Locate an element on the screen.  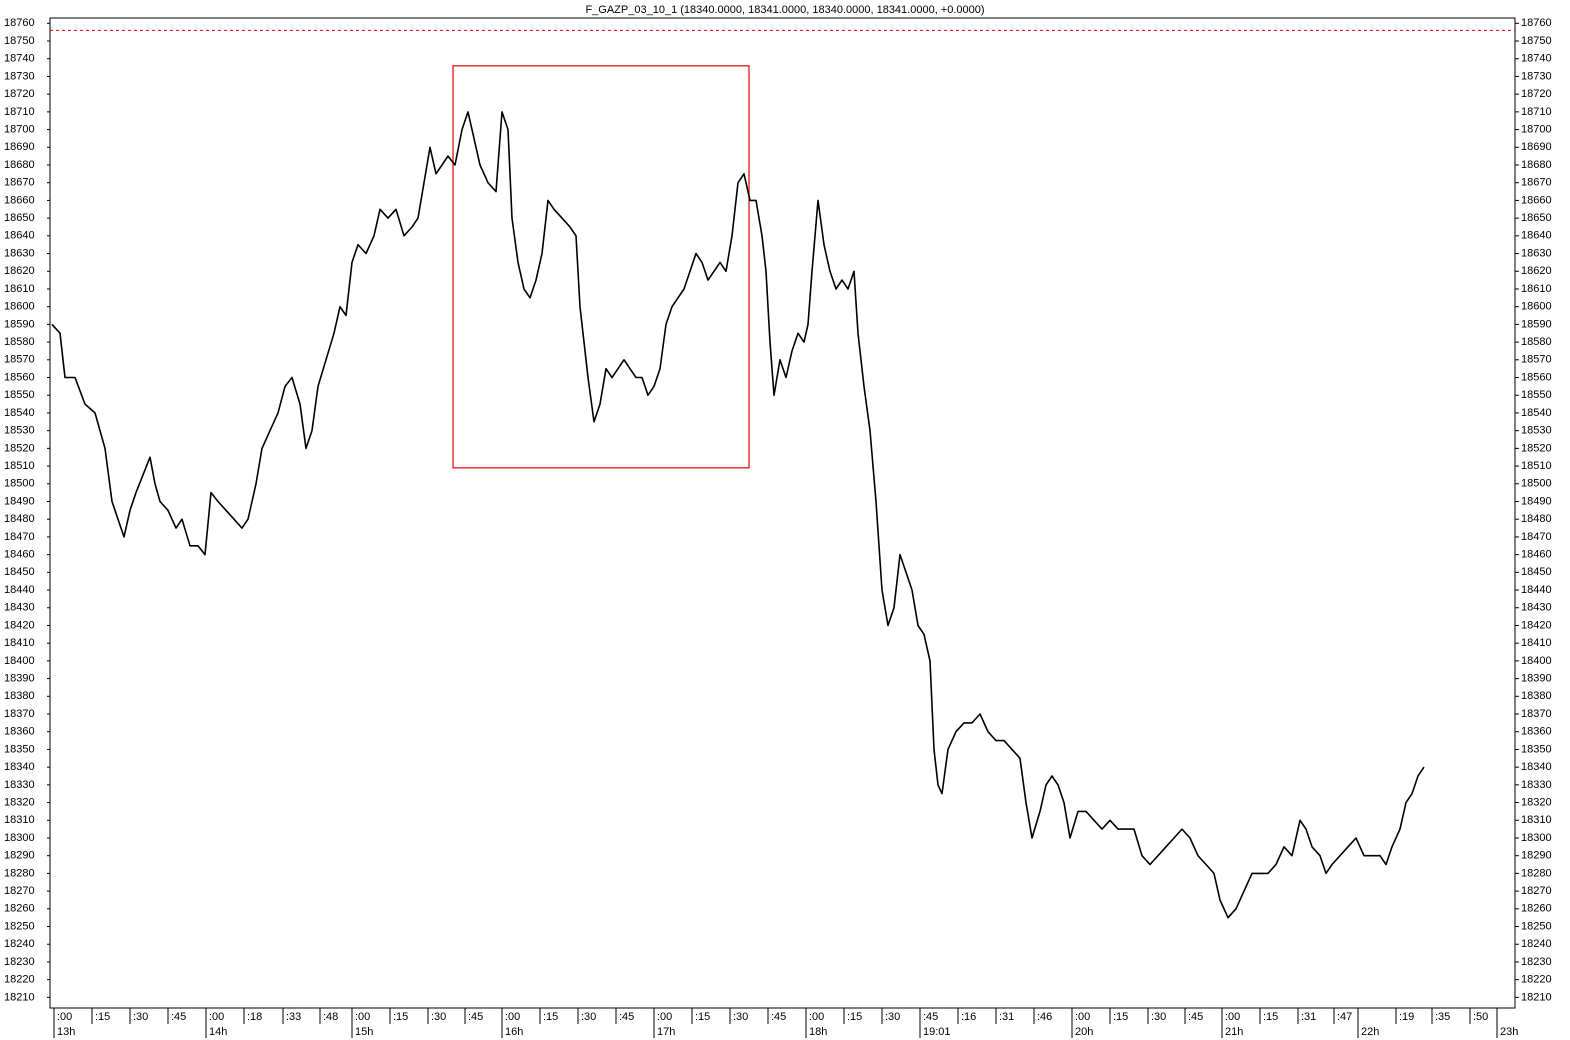
y-tick-label-left: 18610 is located at coordinates (19, 289).